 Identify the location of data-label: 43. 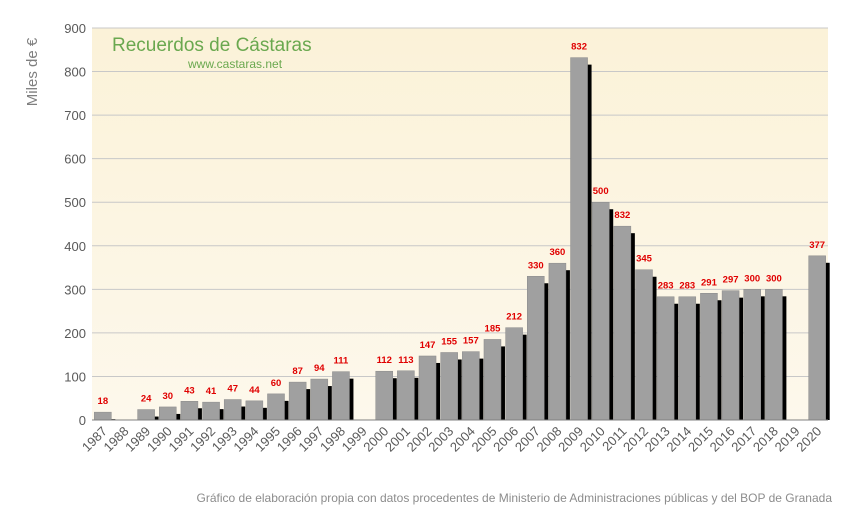
(189, 390).